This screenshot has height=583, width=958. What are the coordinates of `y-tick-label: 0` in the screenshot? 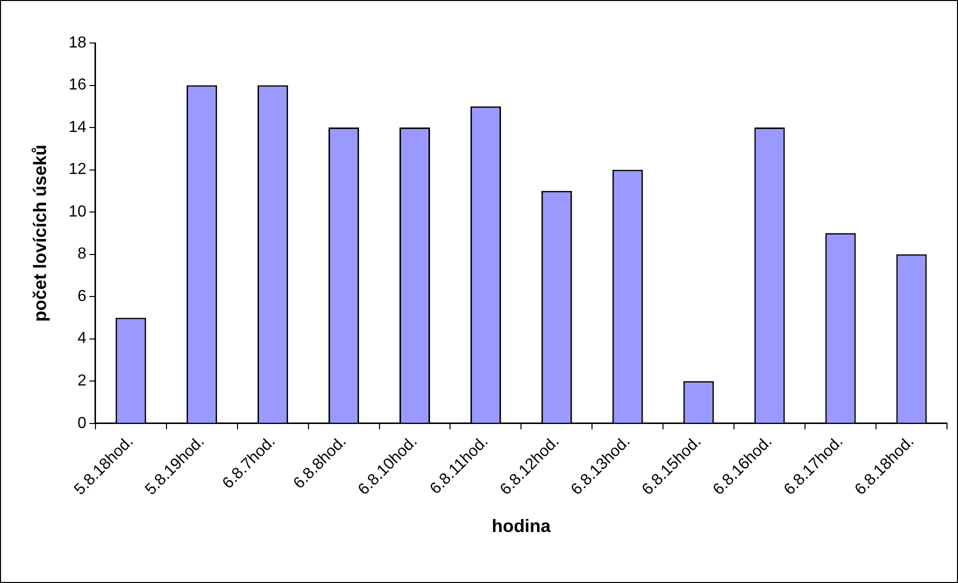 It's located at (81, 423).